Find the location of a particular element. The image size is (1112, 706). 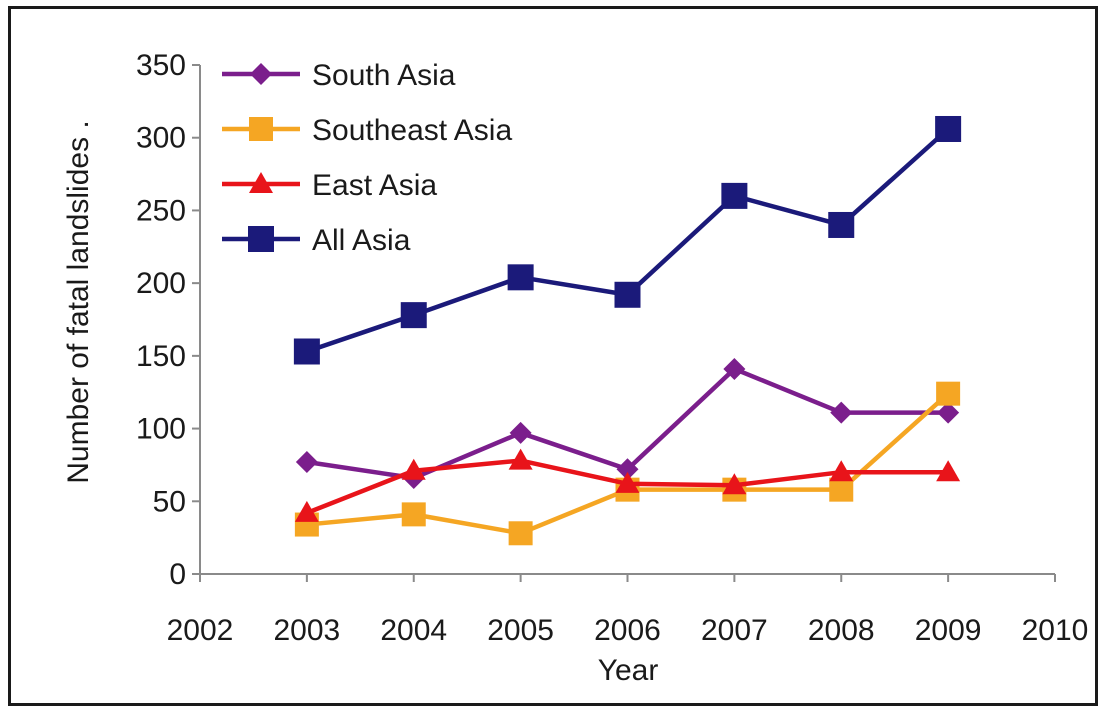

y-tick-label: 0 is located at coordinates (177, 574).